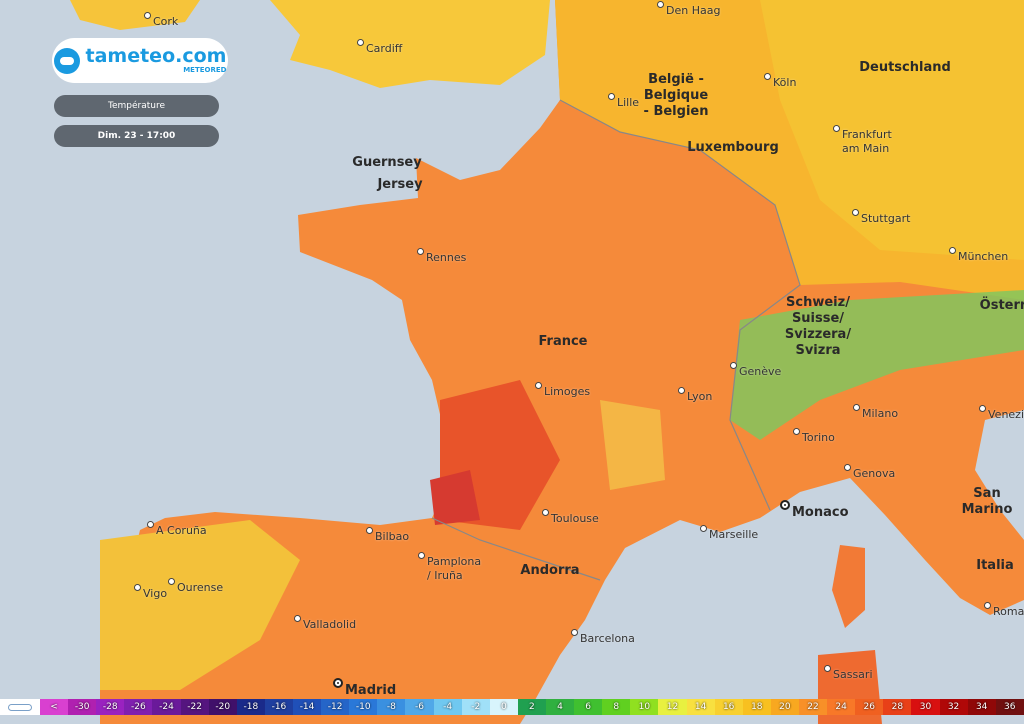 The width and height of the screenshot is (1024, 724). Describe the element at coordinates (880, 413) in the screenshot. I see `city-label: Milano` at that location.